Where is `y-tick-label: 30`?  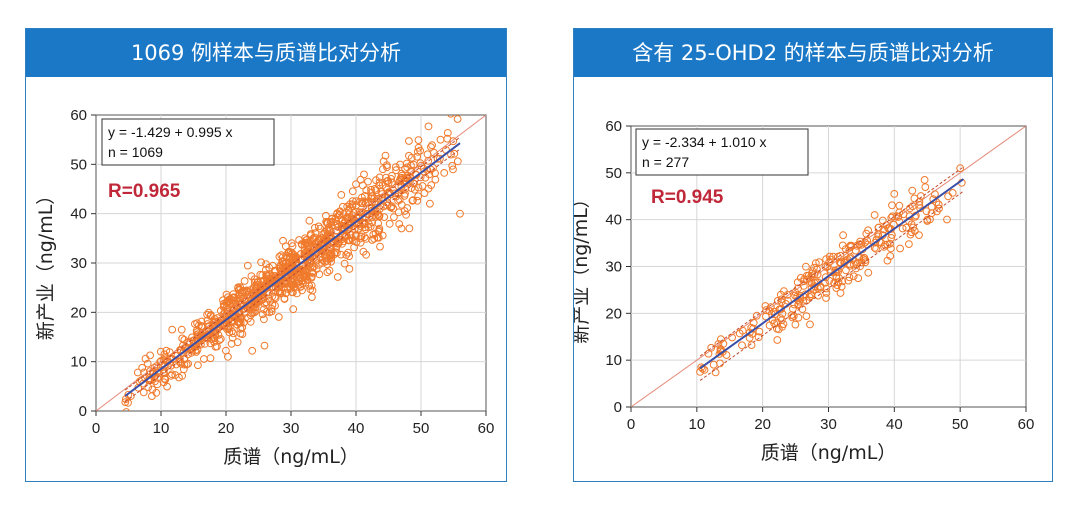
y-tick-label: 30 is located at coordinates (613, 267).